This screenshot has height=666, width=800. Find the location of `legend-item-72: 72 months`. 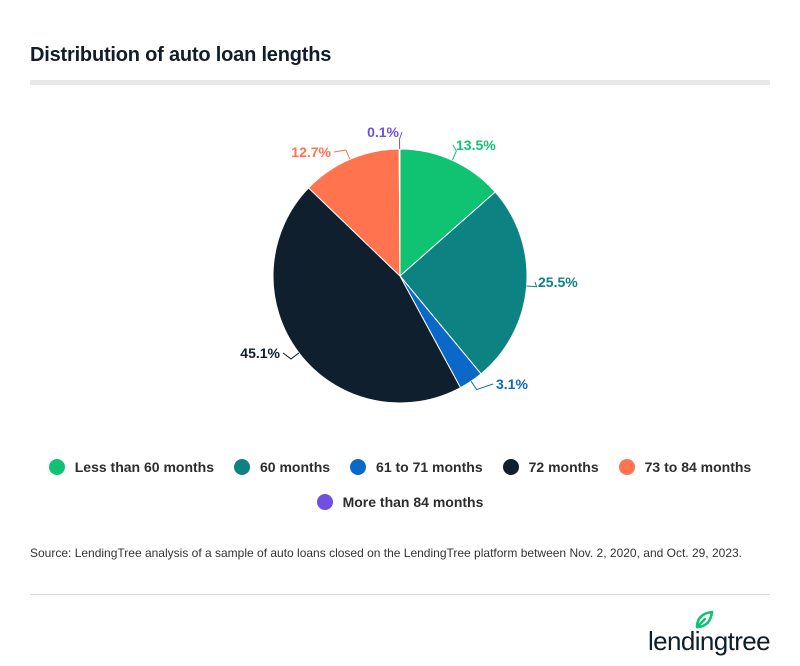

legend-item-72: 72 months is located at coordinates (550, 467).